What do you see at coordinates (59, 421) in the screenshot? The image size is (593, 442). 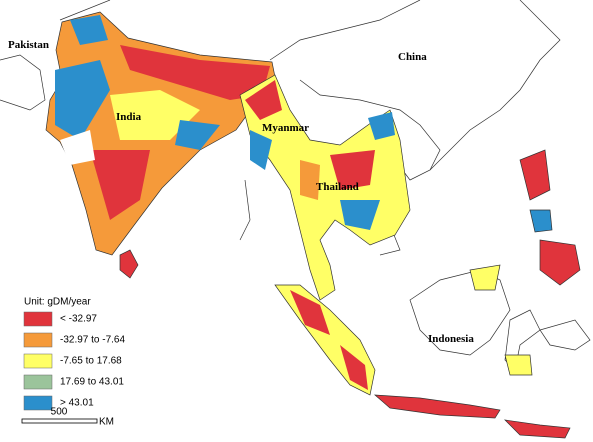 I see `scale-bar-rect` at bounding box center [59, 421].